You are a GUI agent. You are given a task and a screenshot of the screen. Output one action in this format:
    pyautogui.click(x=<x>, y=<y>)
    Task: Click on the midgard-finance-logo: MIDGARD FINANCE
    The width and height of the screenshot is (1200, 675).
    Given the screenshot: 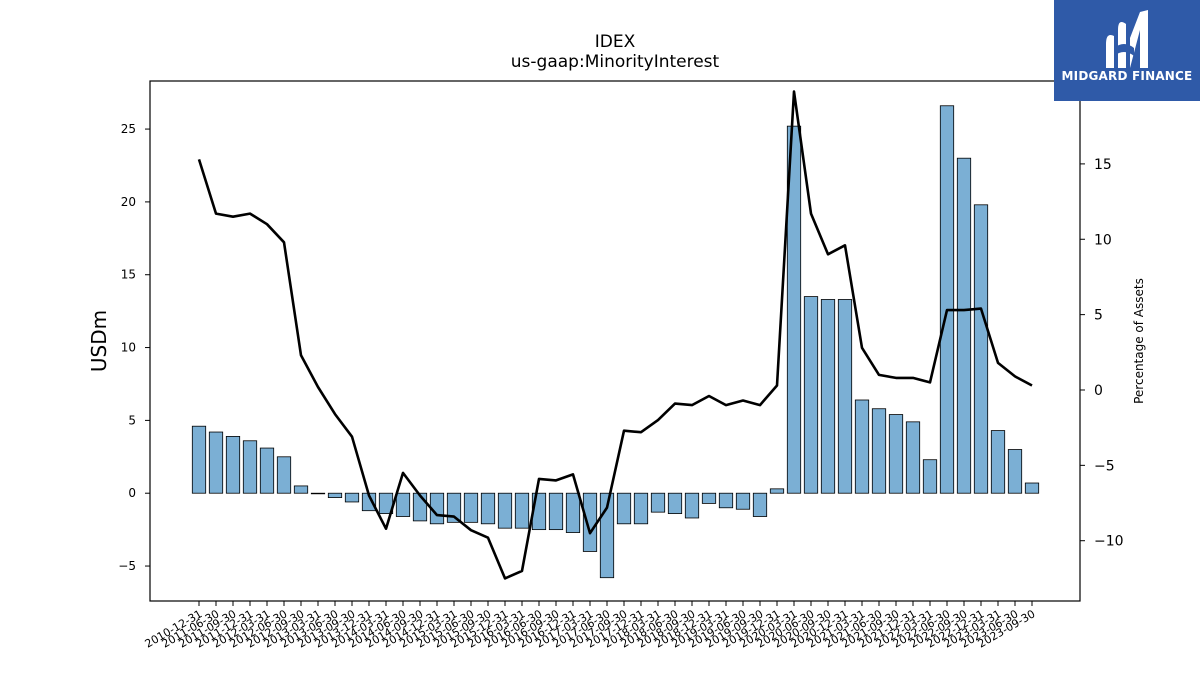 What is the action you would take?
    pyautogui.click(x=1127, y=50)
    